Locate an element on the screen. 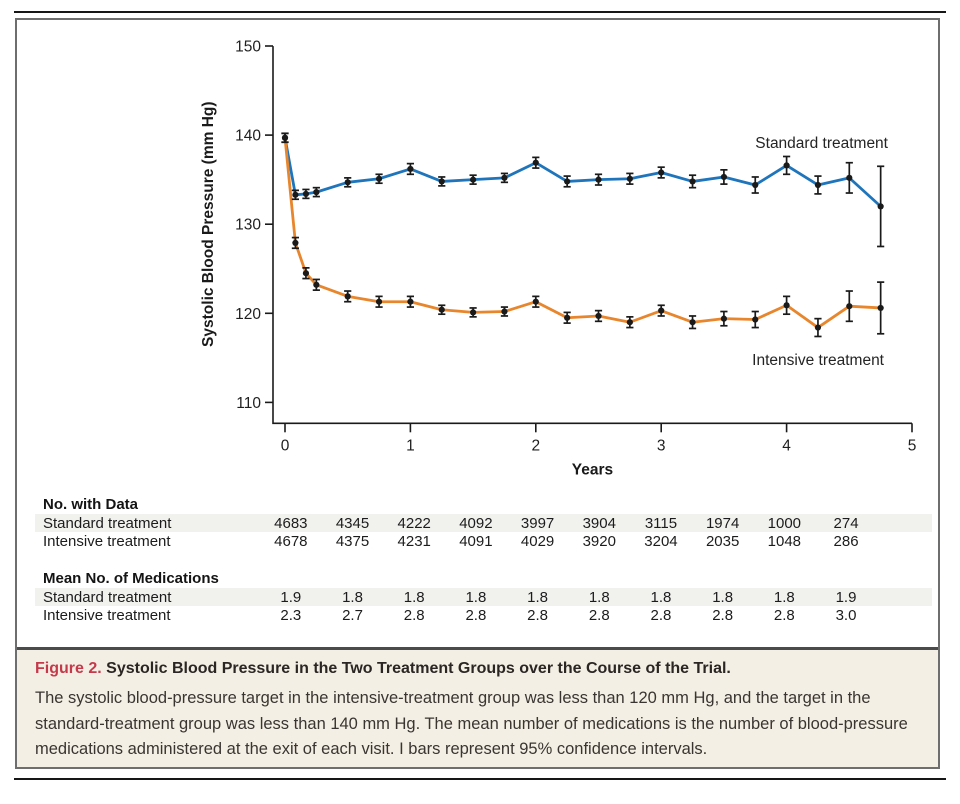  table-cell: 4375 is located at coordinates (352, 541).